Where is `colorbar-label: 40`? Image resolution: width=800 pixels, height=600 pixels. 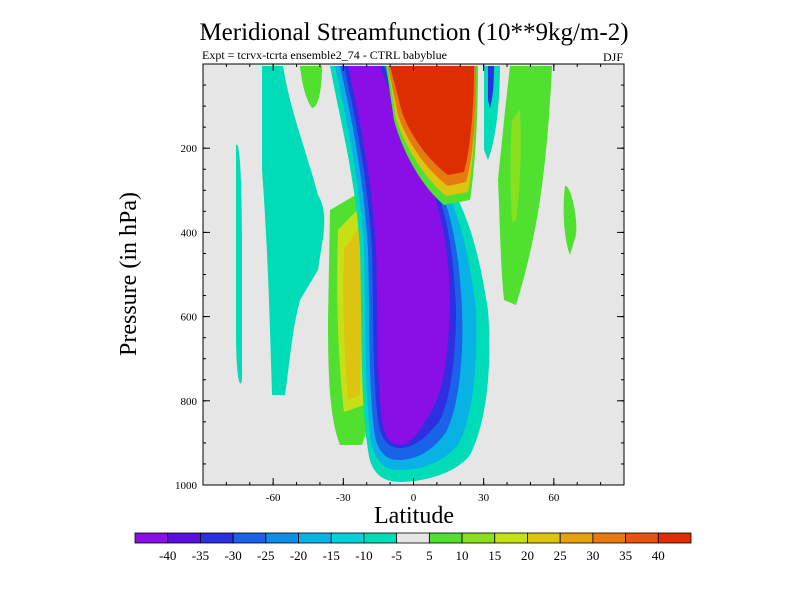 colorbar-label: 40 is located at coordinates (658, 555).